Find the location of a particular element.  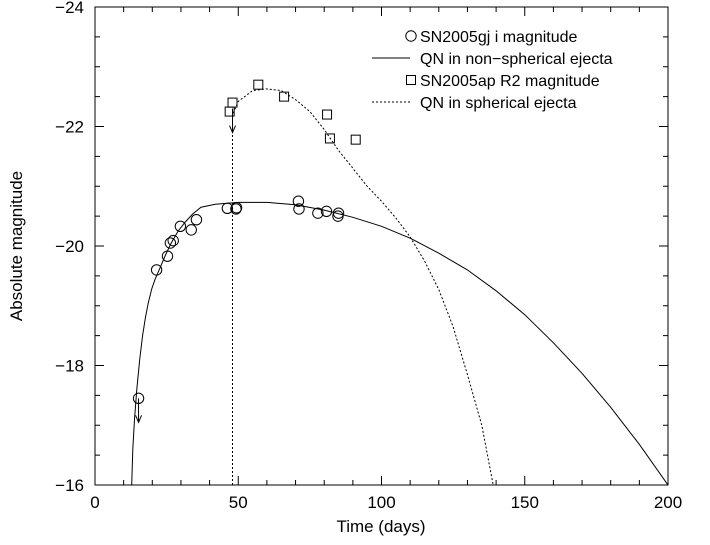

y-tick-labels: −16 −18 −20 −22 −24 is located at coordinates (69, 247).